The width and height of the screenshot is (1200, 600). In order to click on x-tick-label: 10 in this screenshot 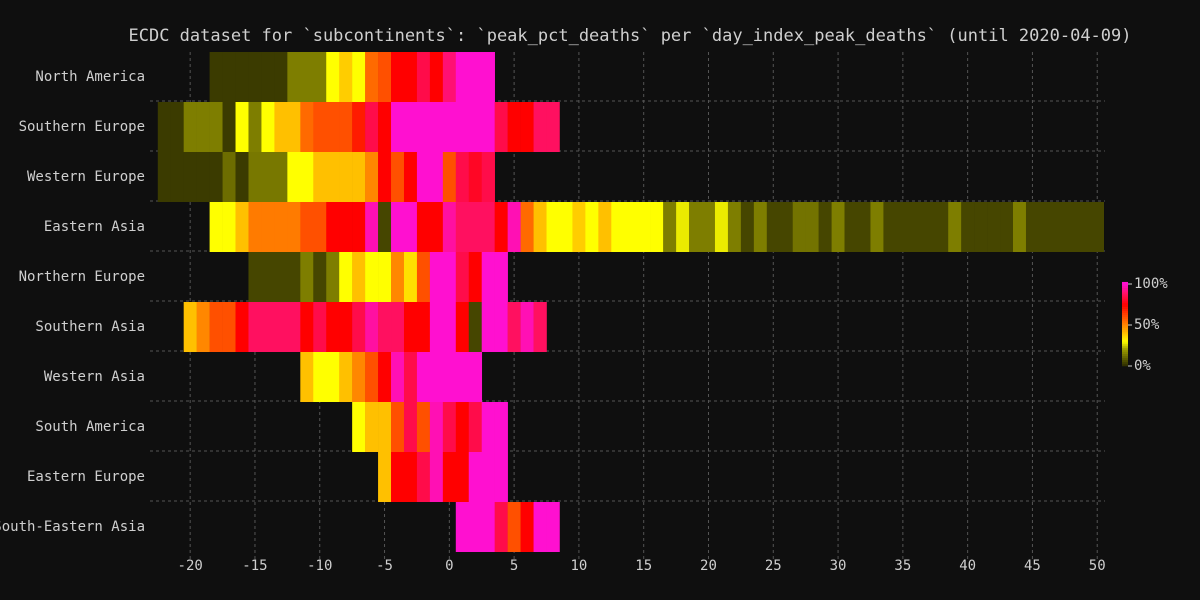, I will do `click(578, 566)`.